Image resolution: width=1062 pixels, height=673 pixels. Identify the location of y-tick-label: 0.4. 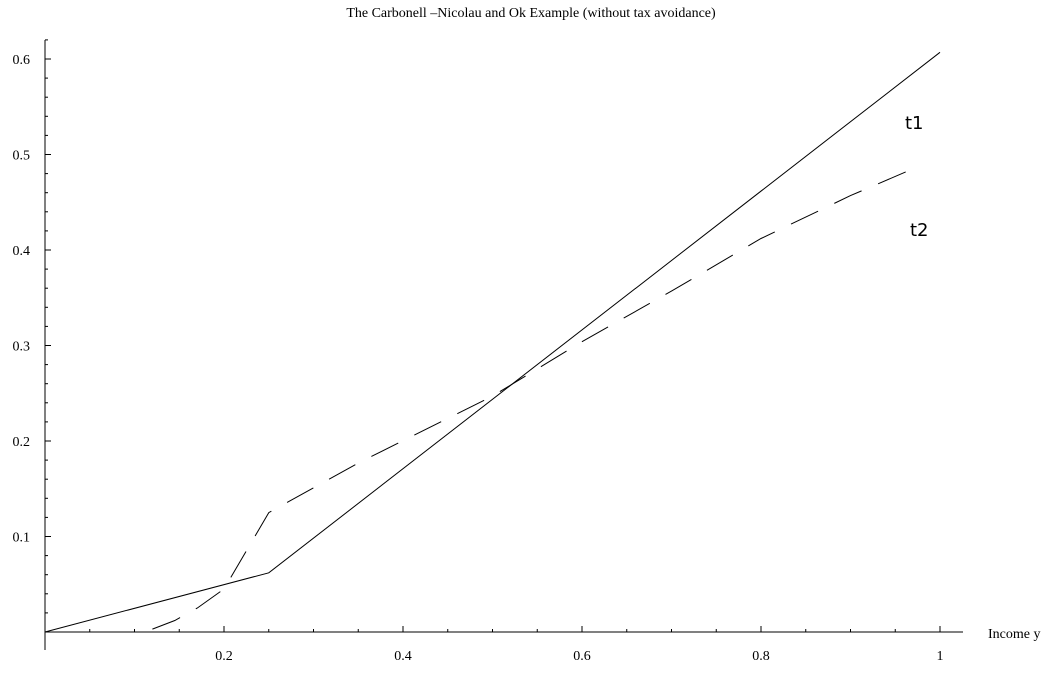
(22, 251).